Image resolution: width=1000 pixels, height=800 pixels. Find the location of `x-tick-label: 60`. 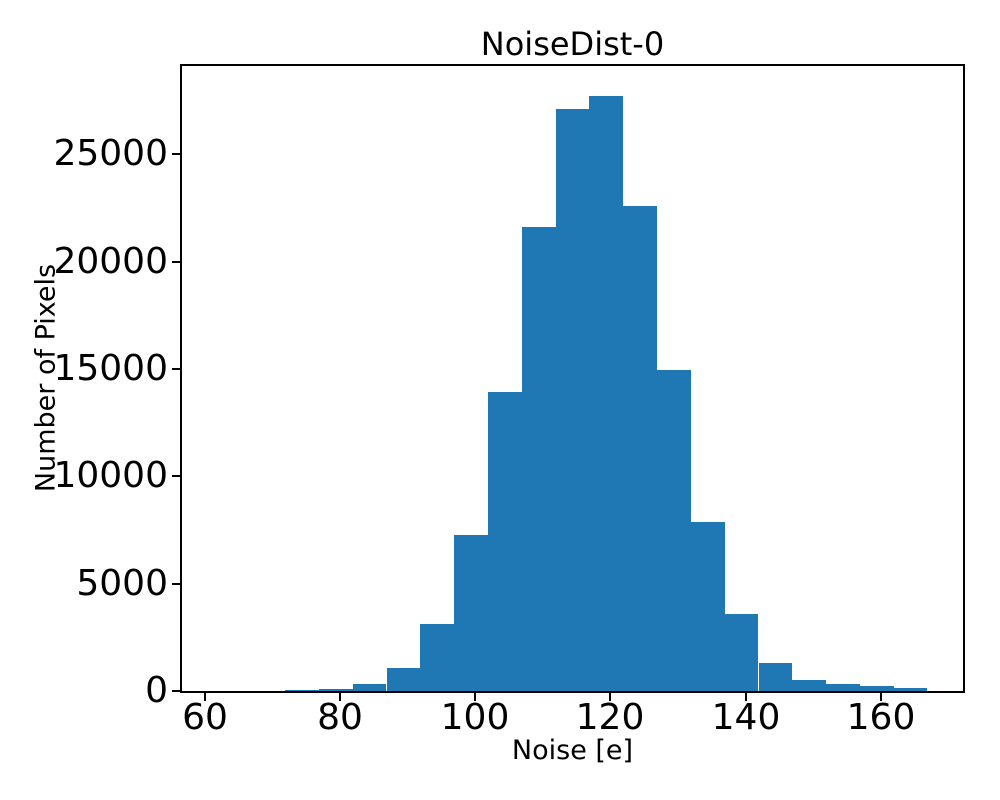

x-tick-label: 60 is located at coordinates (205, 717).